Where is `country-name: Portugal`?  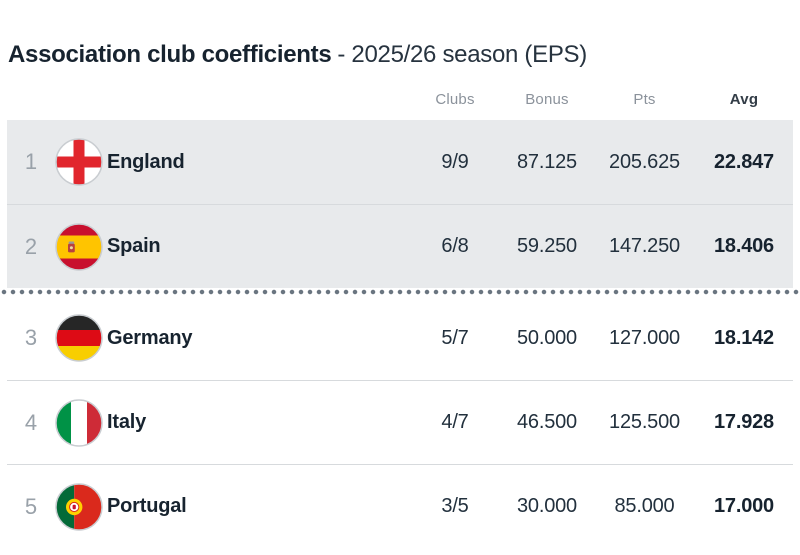 country-name: Portugal is located at coordinates (147, 506).